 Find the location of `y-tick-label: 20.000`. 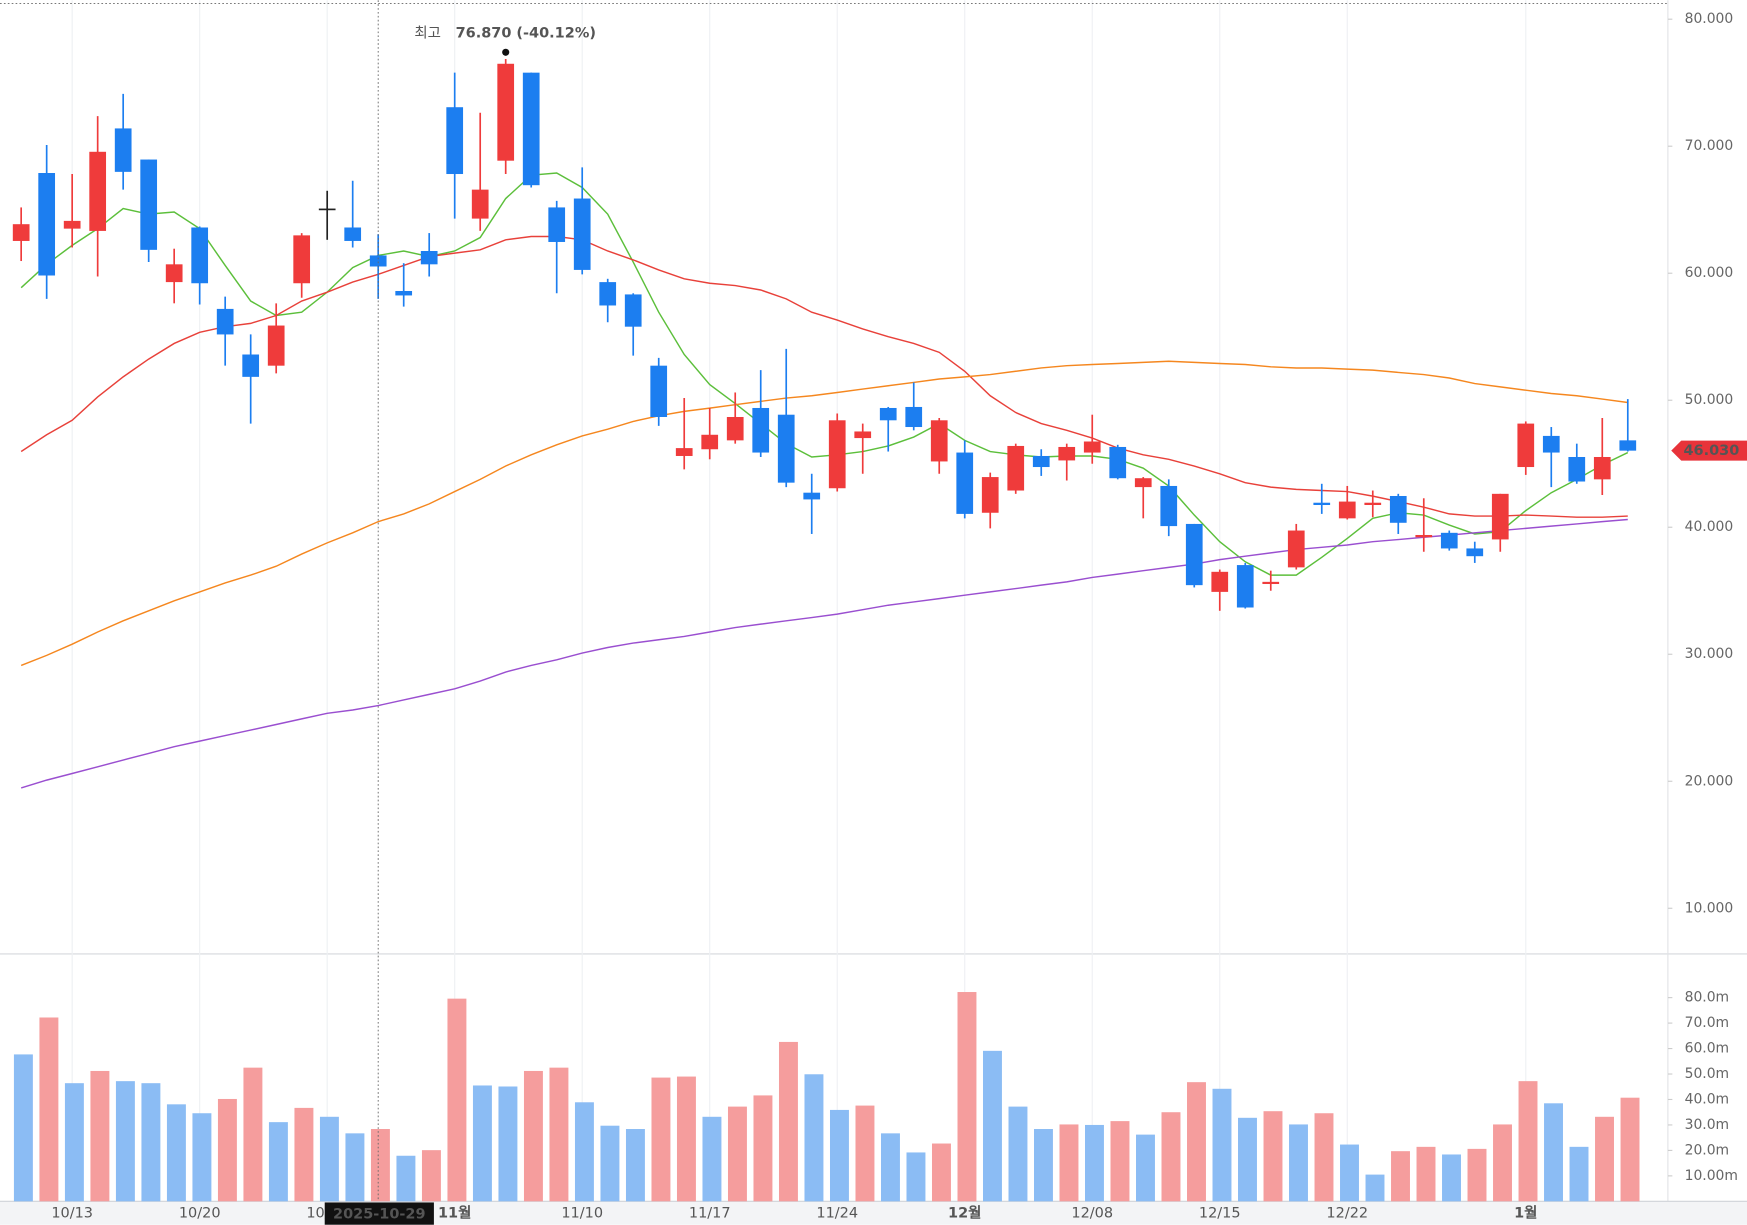

y-tick-label: 20.000 is located at coordinates (1709, 781).